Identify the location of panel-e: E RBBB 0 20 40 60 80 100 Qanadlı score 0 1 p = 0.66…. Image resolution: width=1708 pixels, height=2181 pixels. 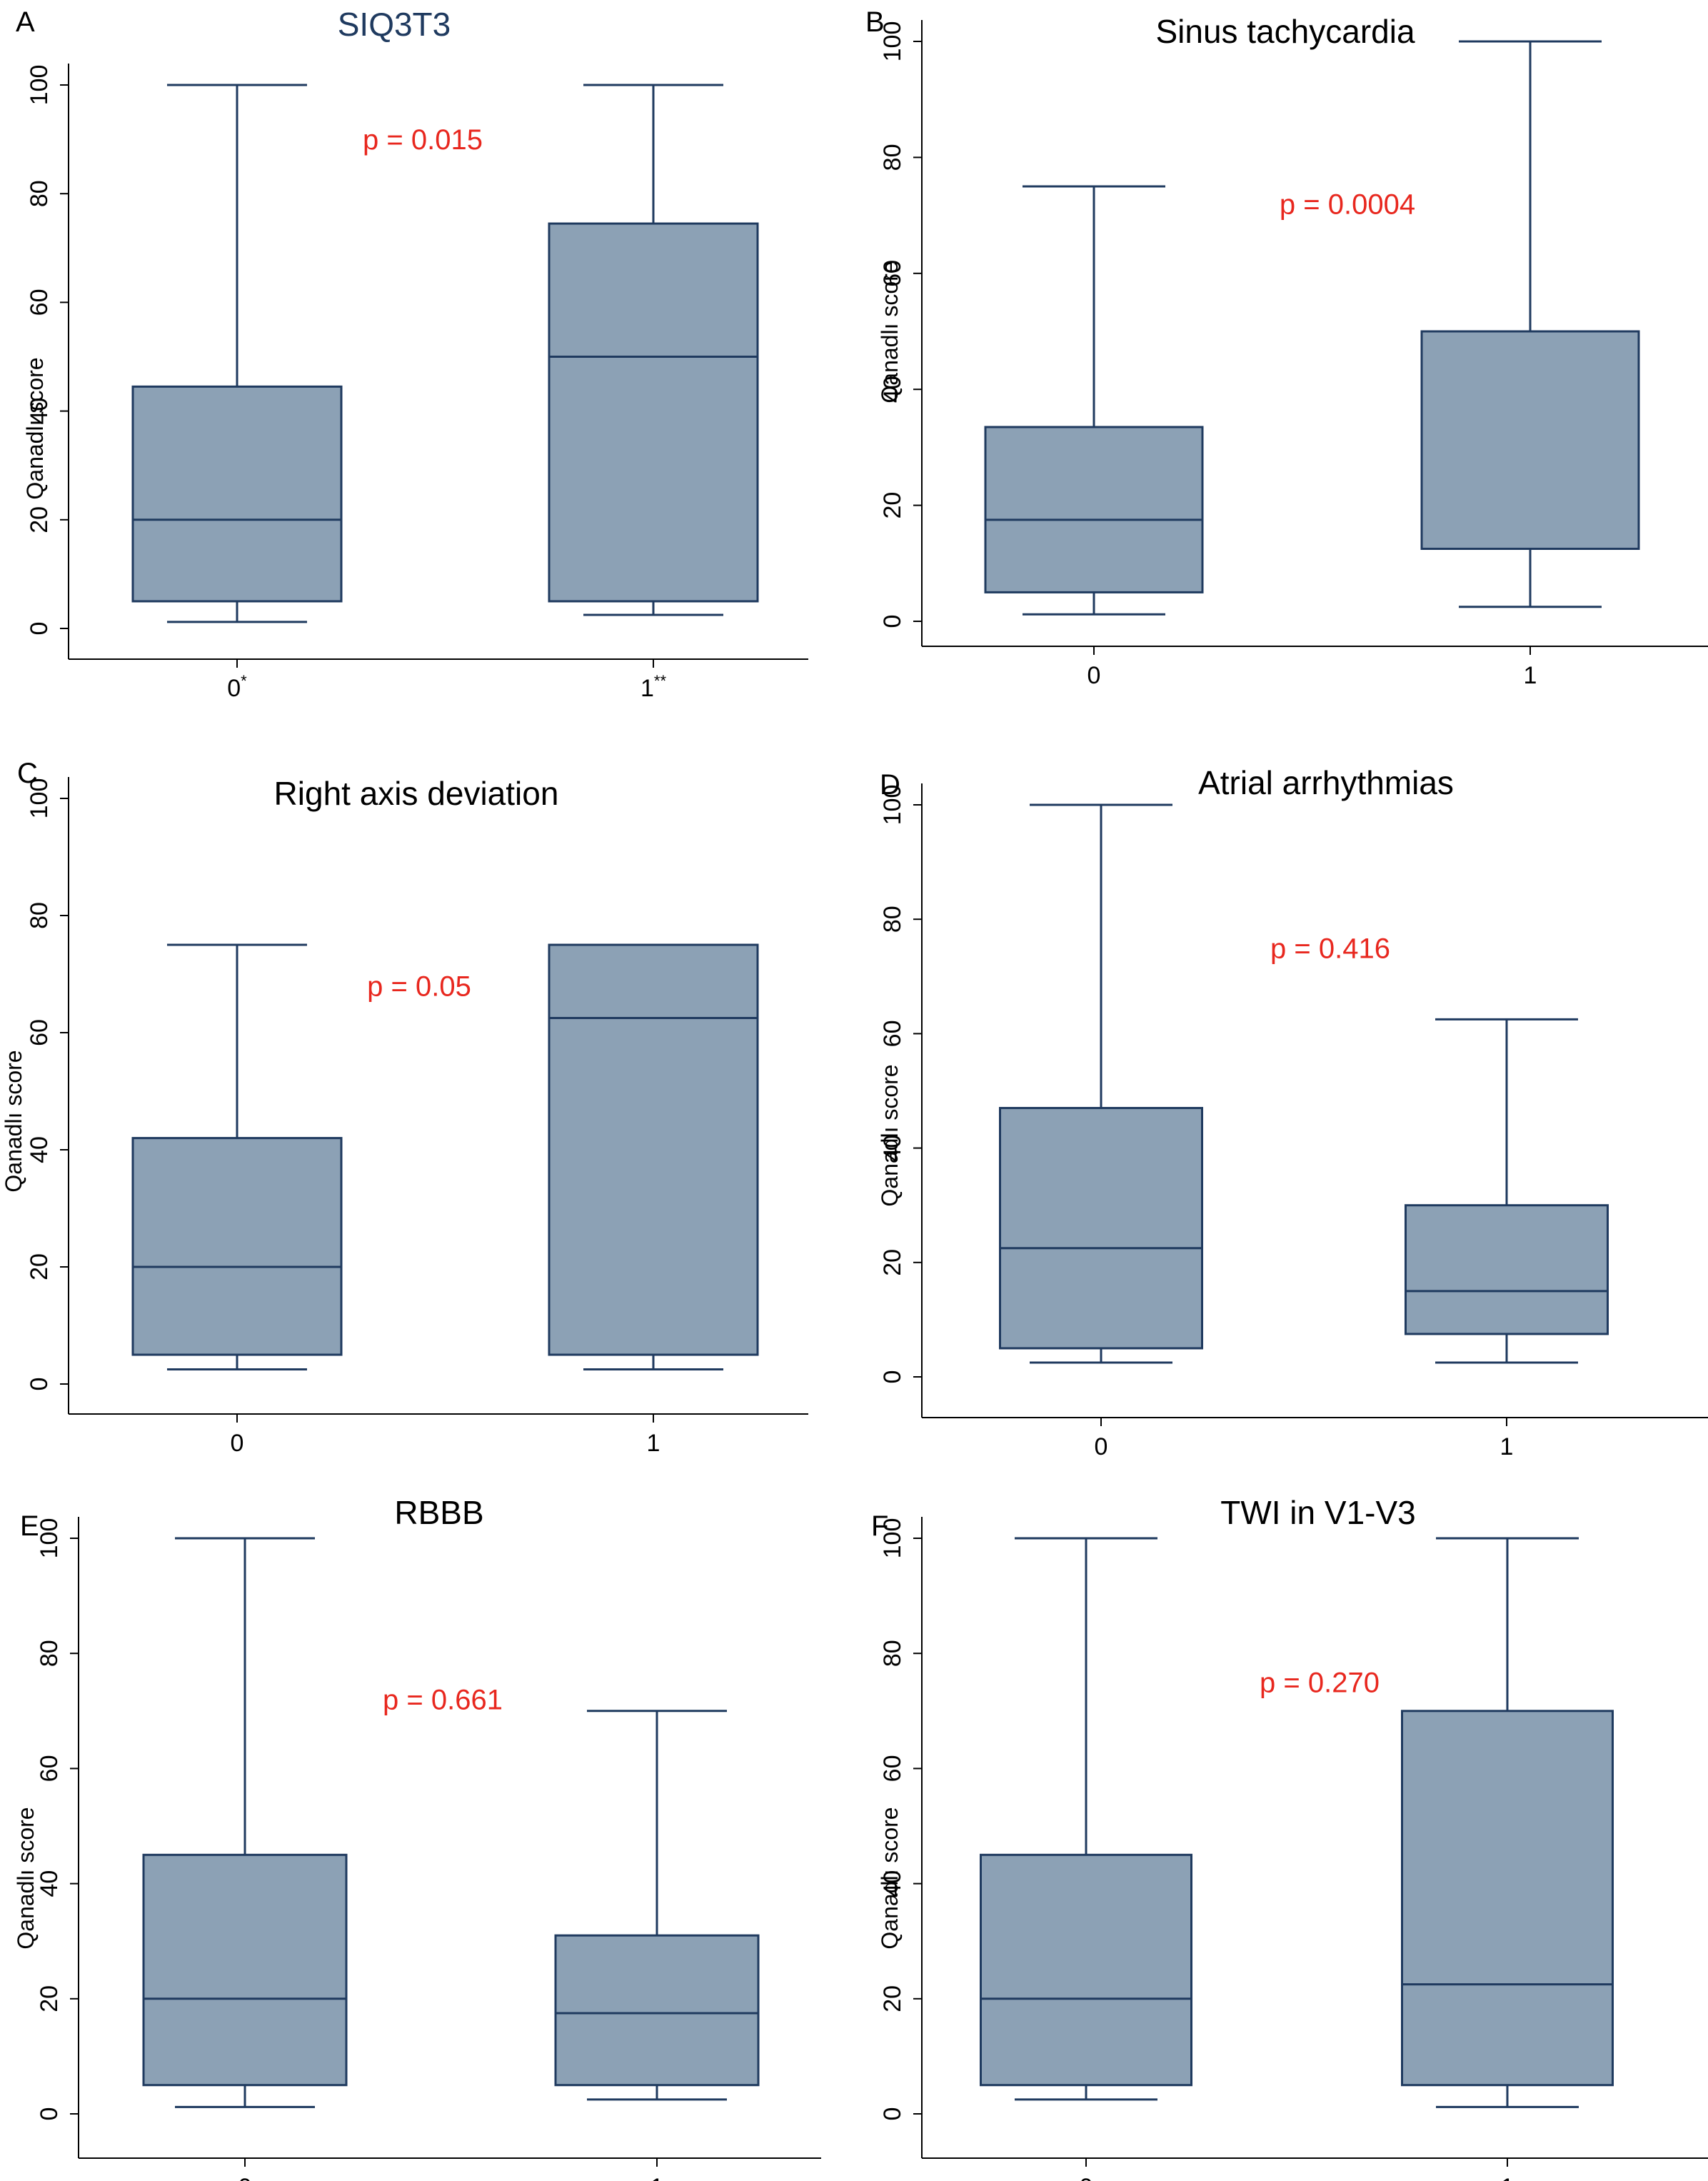
(417, 1838).